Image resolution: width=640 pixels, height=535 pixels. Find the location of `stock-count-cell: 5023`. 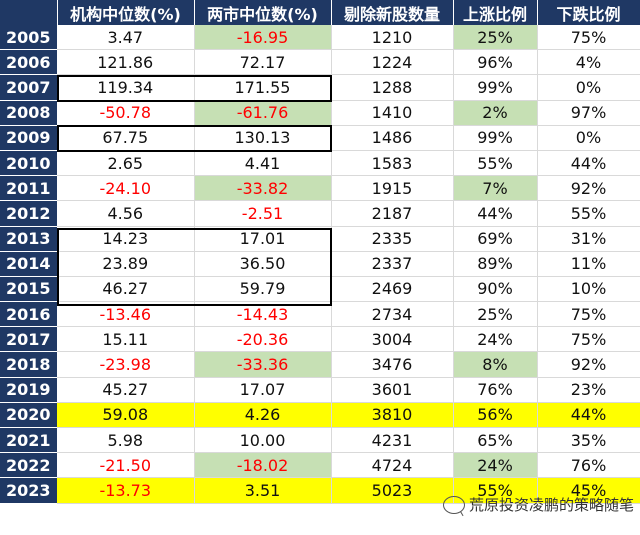

stock-count-cell: 5023 is located at coordinates (392, 490).